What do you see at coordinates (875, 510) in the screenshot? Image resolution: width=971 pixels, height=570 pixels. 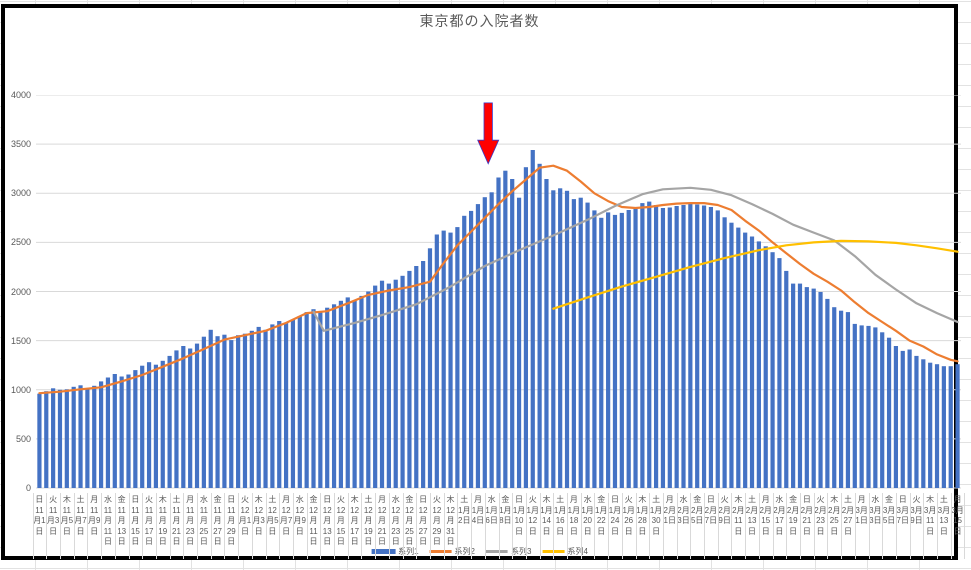 I see `x-axis-label: 水 3月 3日` at bounding box center [875, 510].